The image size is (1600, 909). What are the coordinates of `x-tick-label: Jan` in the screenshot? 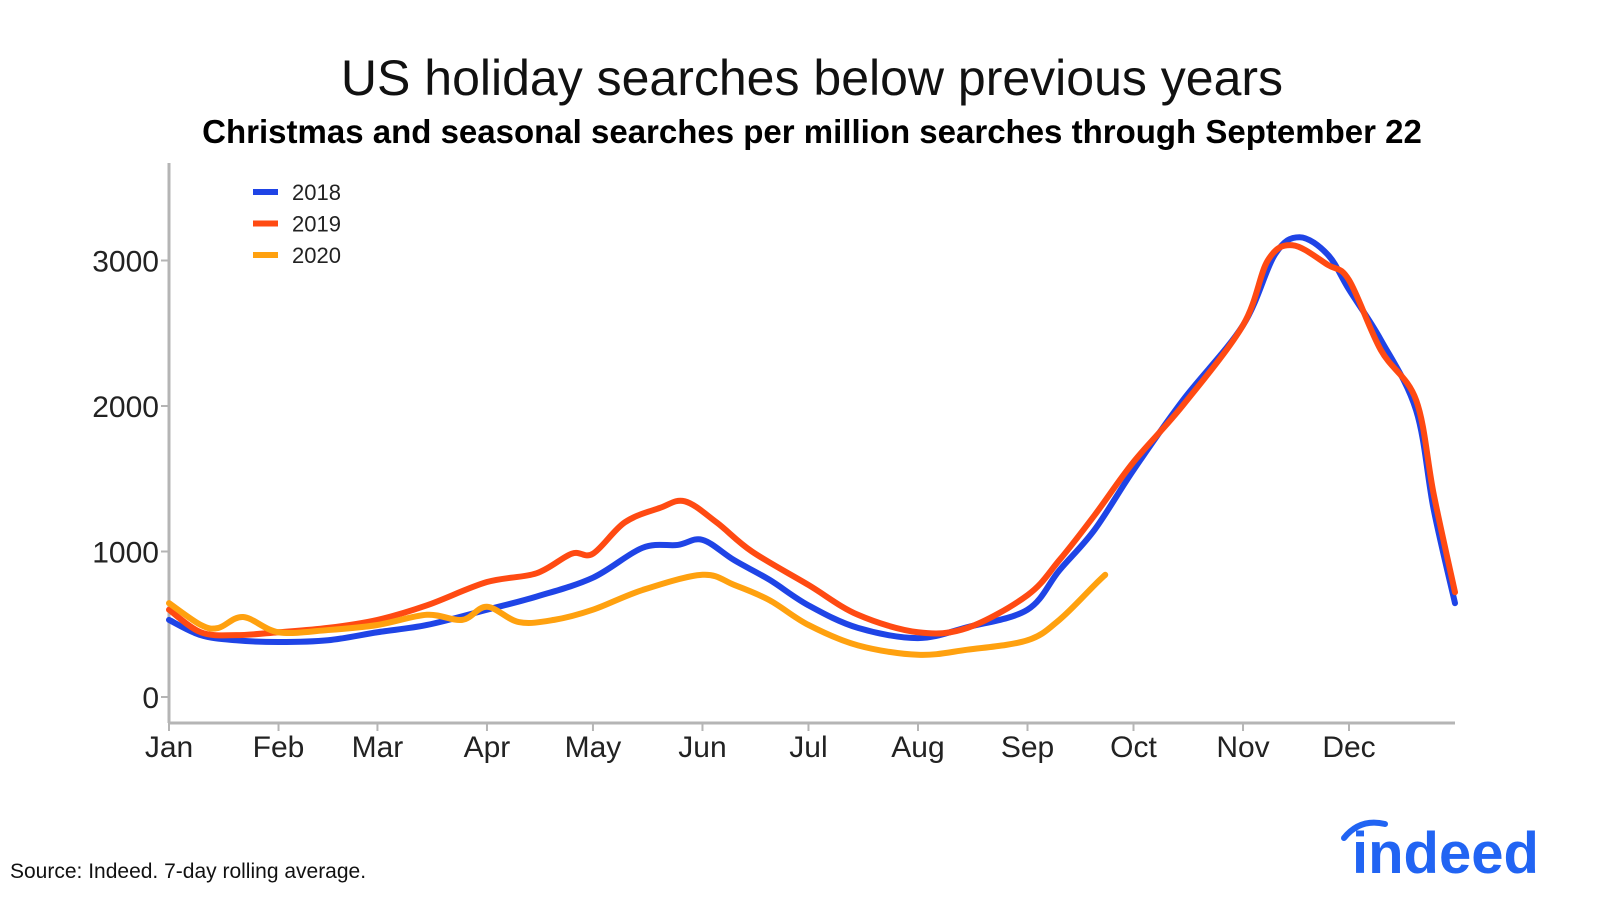 It's located at (169, 747).